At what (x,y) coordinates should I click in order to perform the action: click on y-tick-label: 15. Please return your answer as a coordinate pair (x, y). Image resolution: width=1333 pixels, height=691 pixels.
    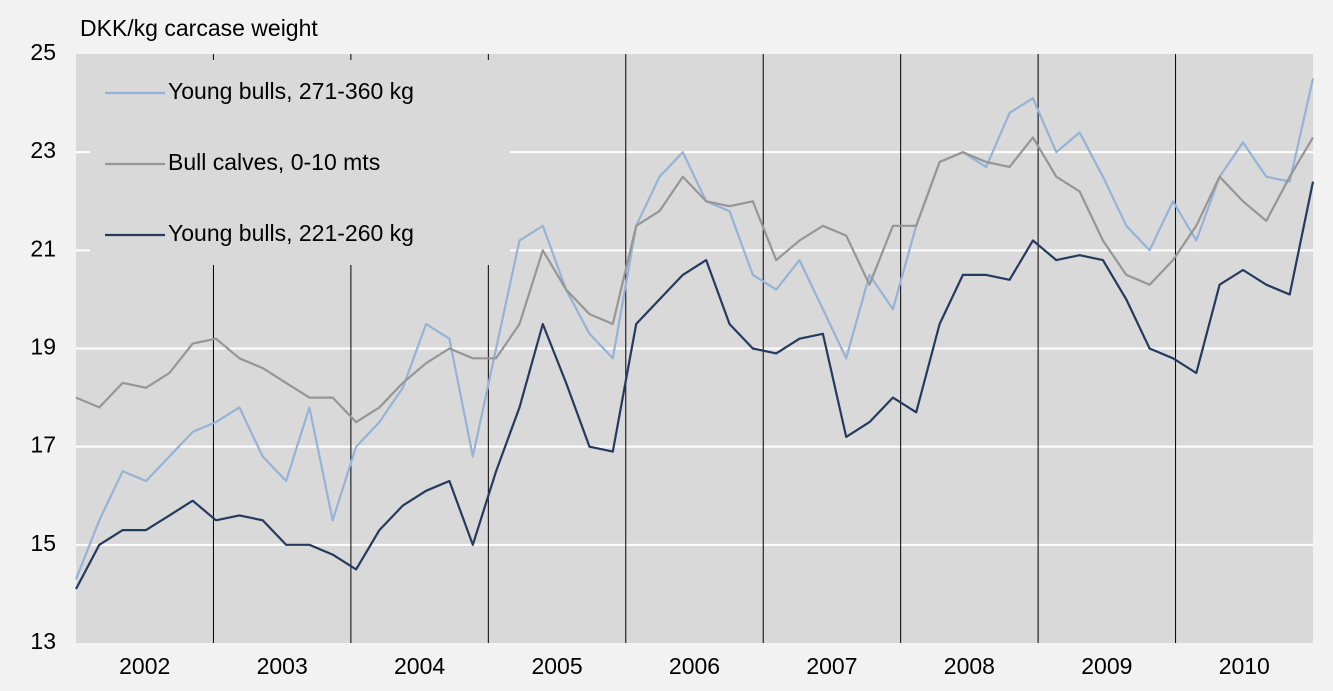
    Looking at the image, I should click on (43, 543).